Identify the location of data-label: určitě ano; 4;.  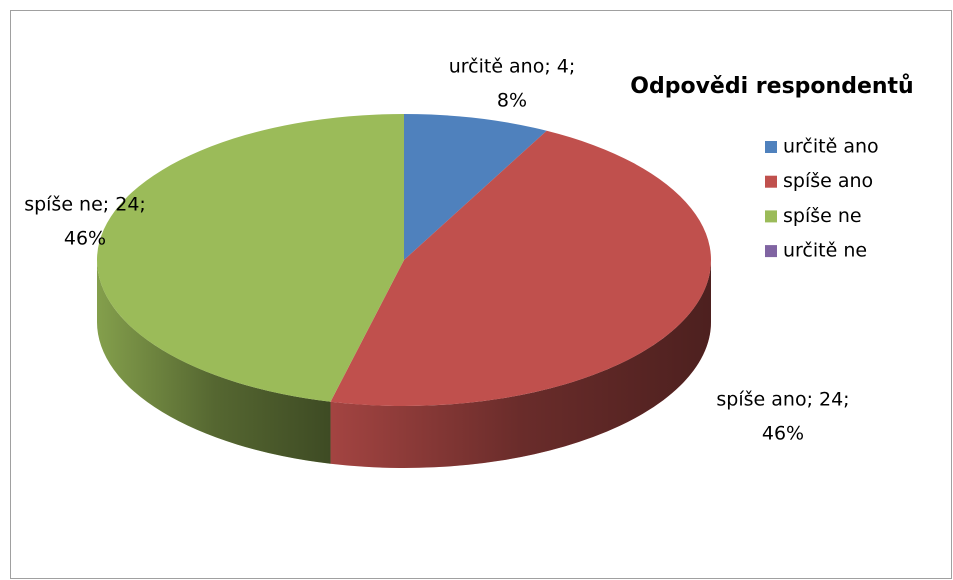
(512, 67).